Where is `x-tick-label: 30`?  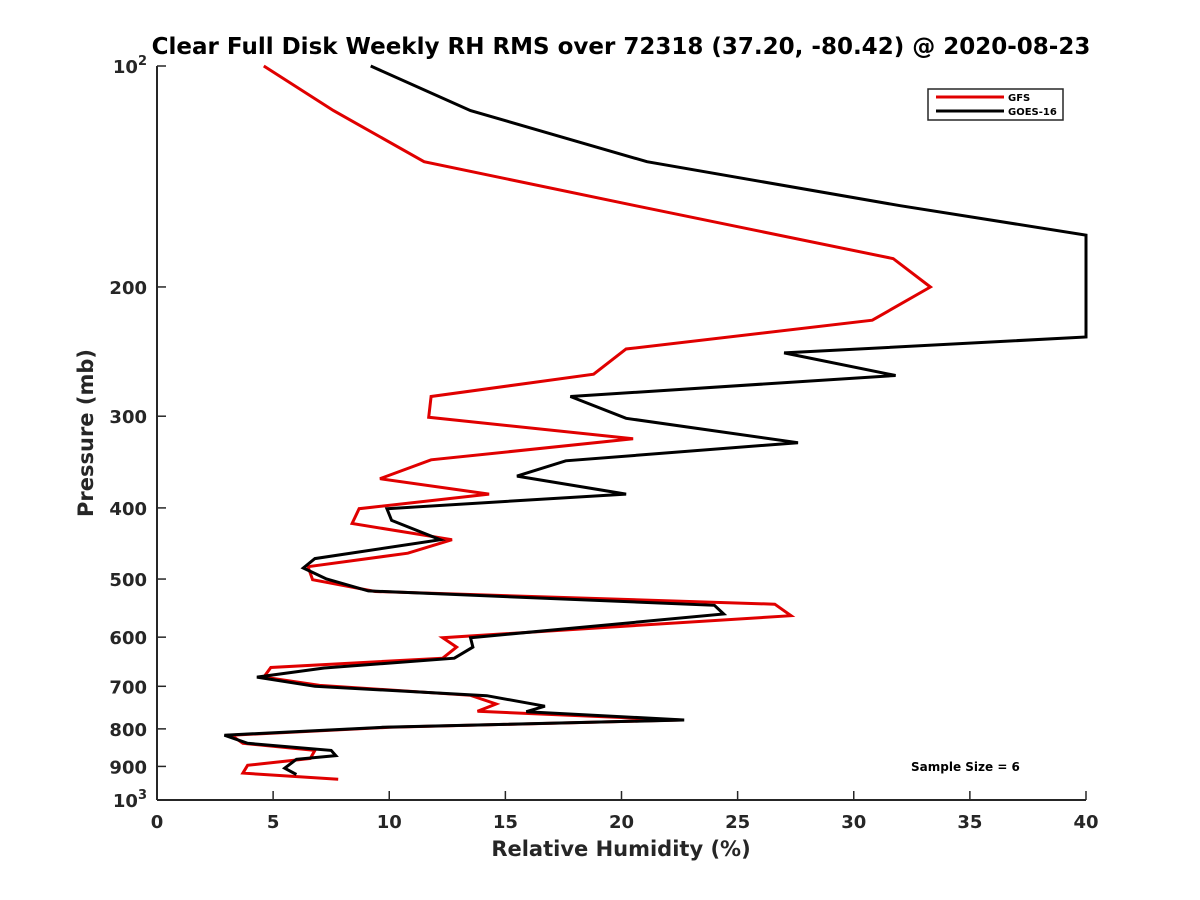 x-tick-label: 30 is located at coordinates (853, 822).